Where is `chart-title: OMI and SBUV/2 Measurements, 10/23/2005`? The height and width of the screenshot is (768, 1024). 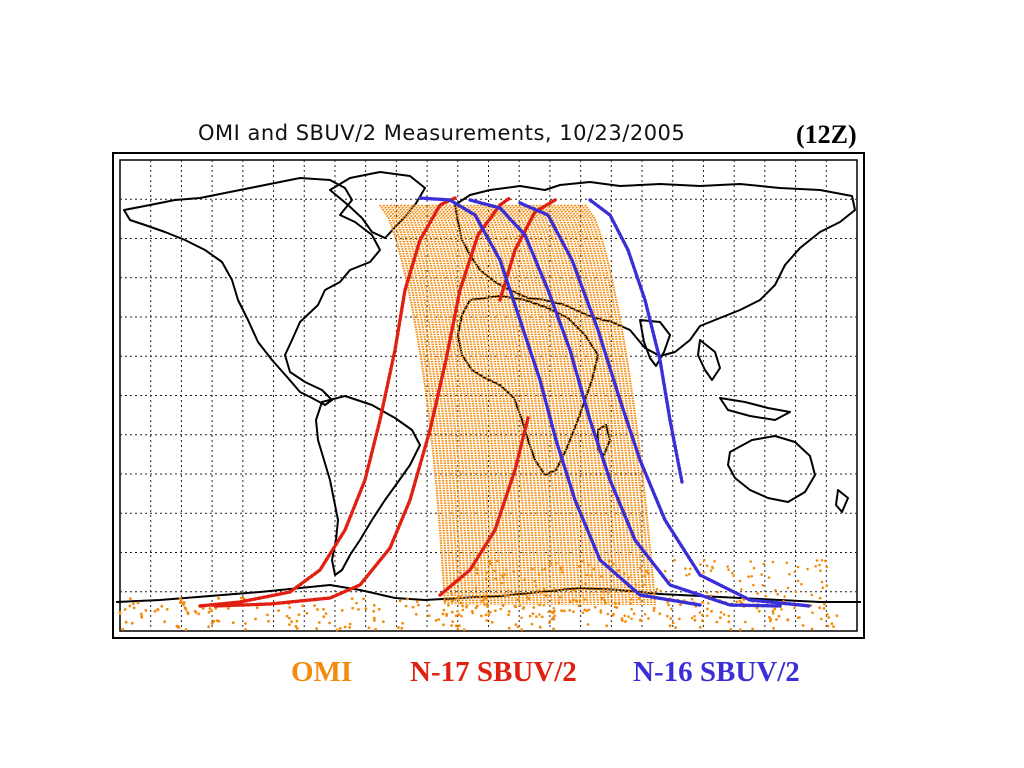 chart-title: OMI and SBUV/2 Measurements, 10/23/2005 is located at coordinates (442, 133).